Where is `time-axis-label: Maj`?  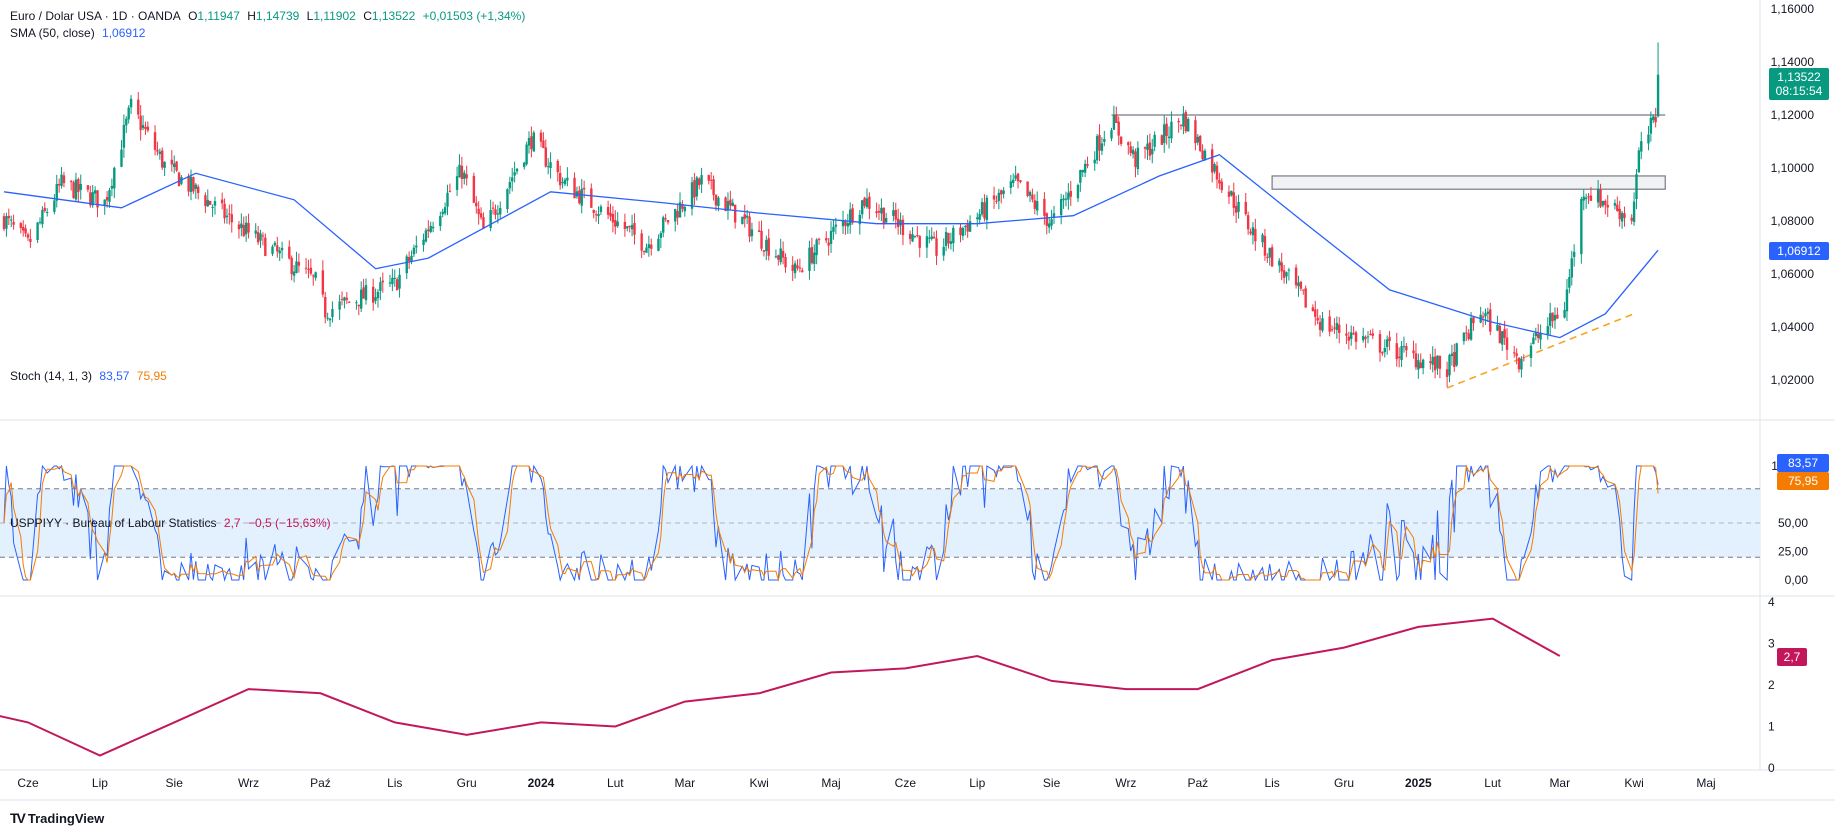
time-axis-label: Maj is located at coordinates (1705, 783).